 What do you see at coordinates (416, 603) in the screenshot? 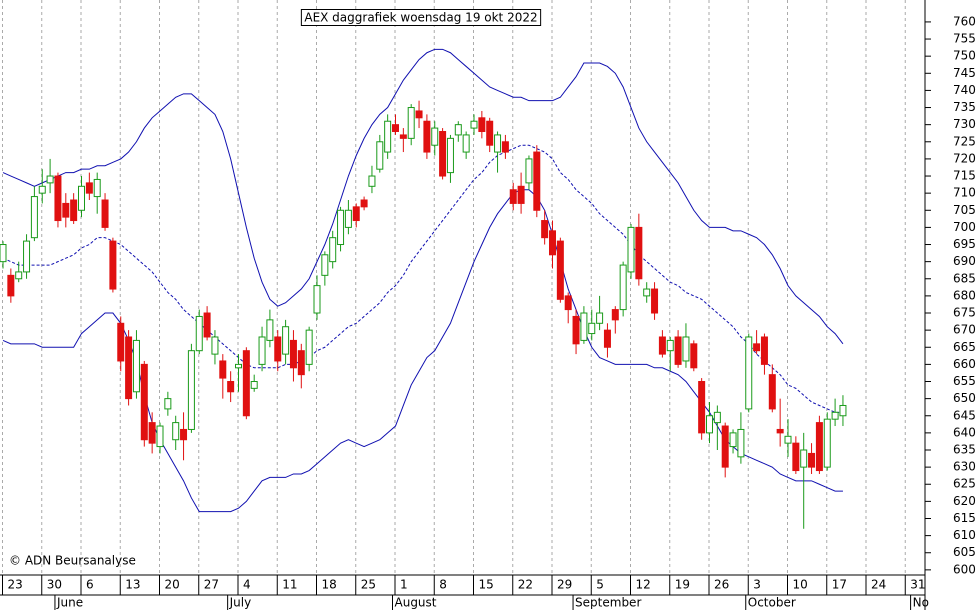
I see `month-label: August` at bounding box center [416, 603].